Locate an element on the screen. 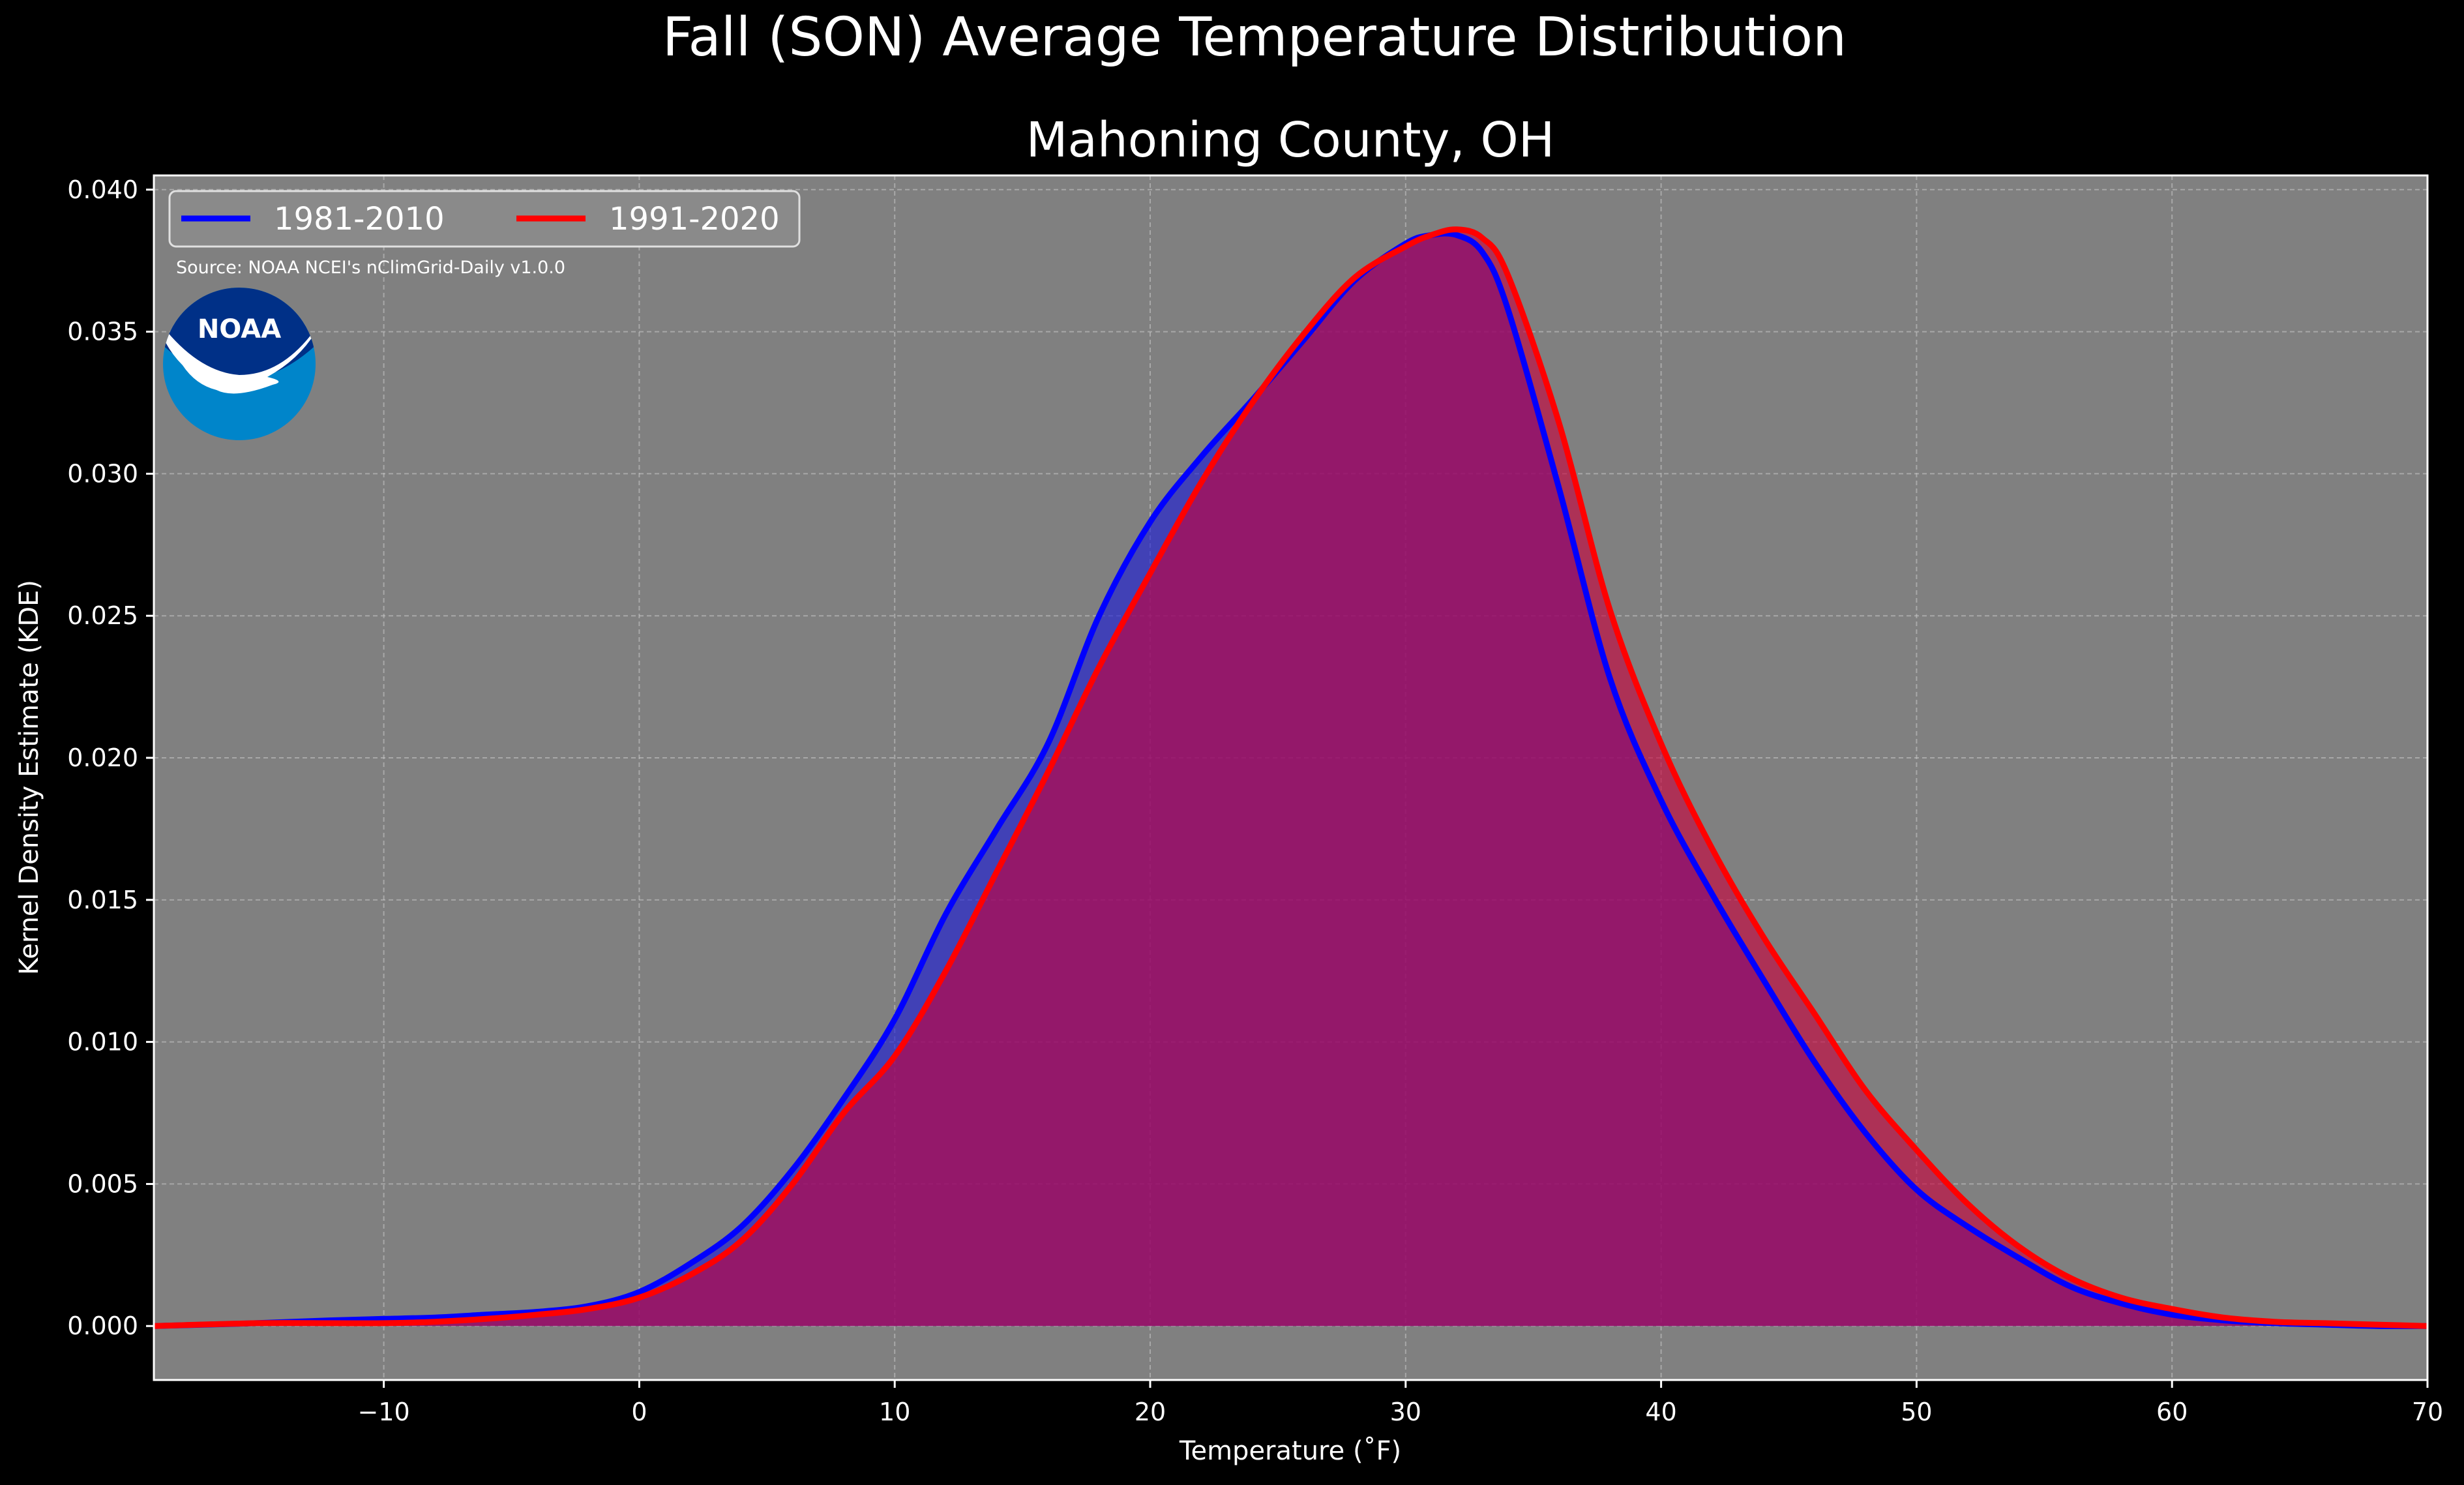  legend-label-1991-2020: 1991-2020 is located at coordinates (694, 219).